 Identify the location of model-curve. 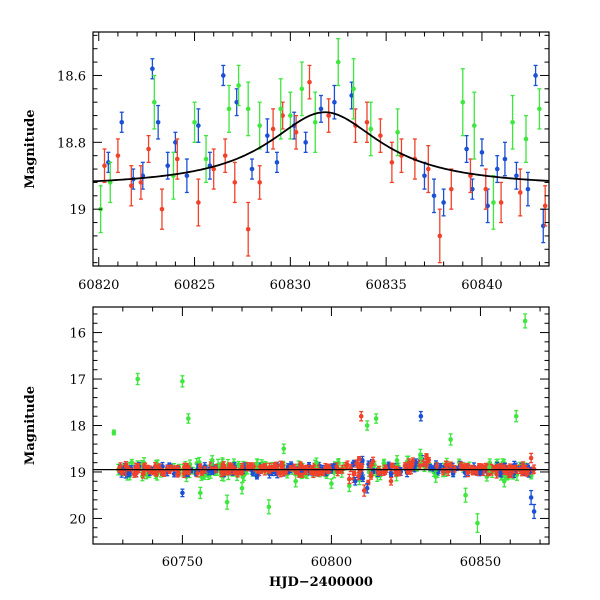
(321, 147).